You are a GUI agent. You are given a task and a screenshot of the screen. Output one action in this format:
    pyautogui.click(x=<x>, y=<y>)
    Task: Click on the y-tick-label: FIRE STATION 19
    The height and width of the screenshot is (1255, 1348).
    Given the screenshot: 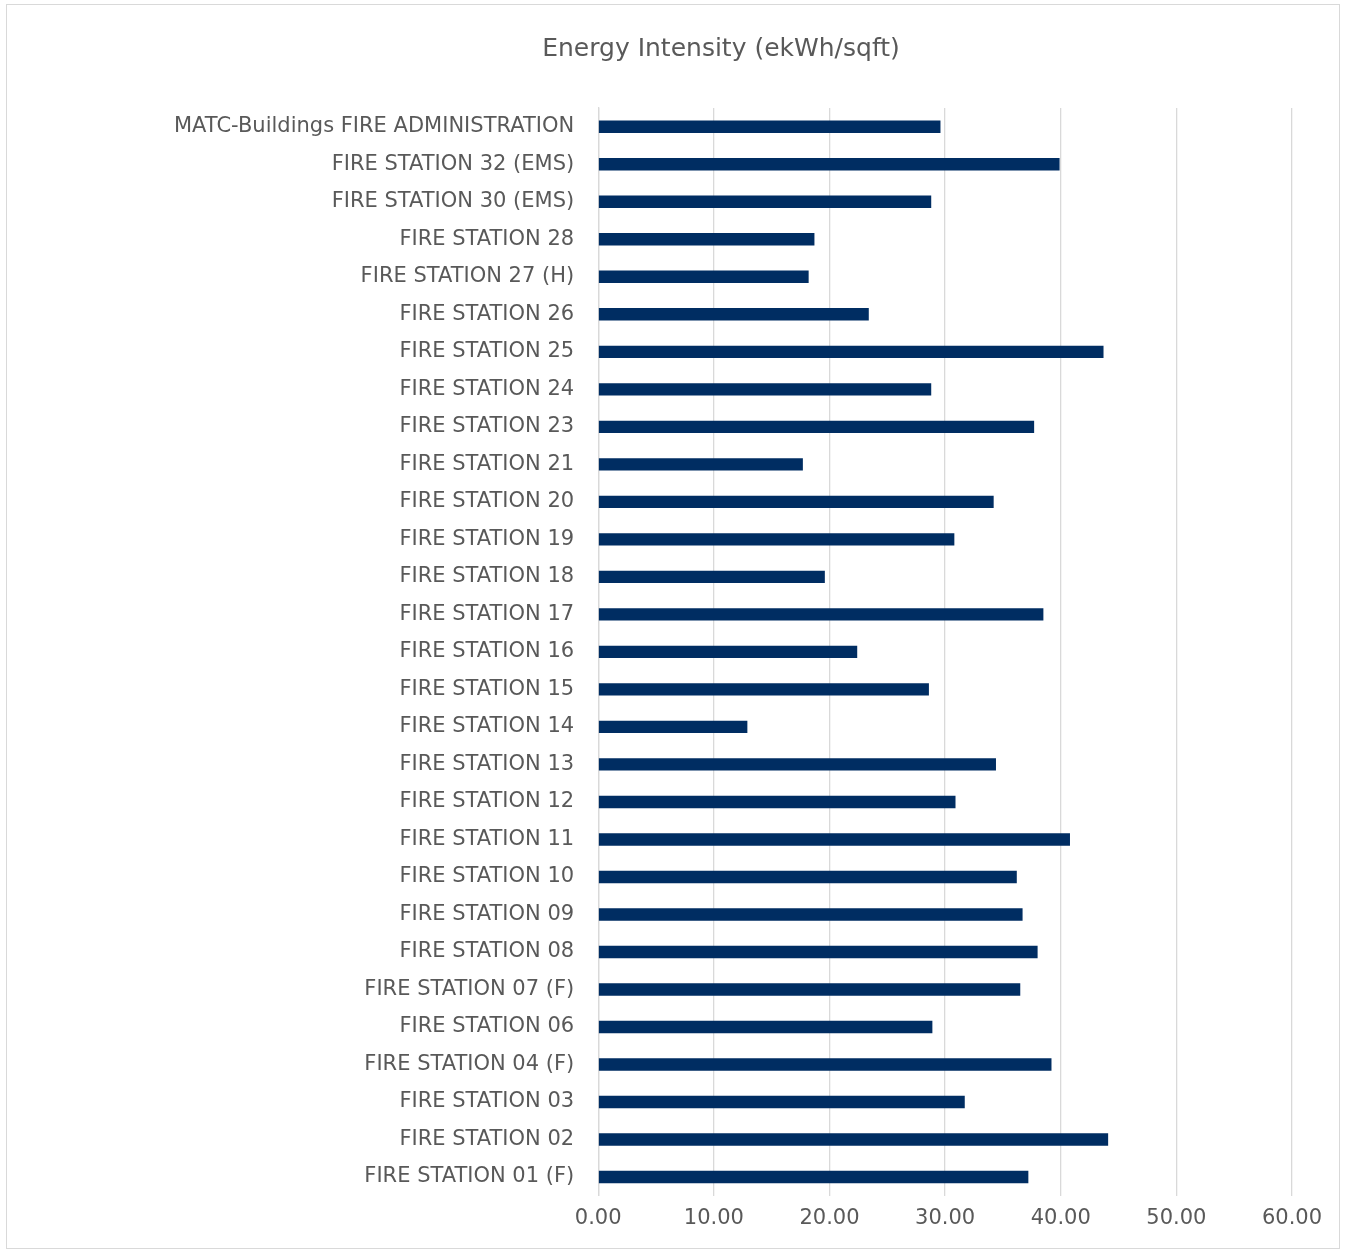 What is the action you would take?
    pyautogui.click(x=487, y=537)
    